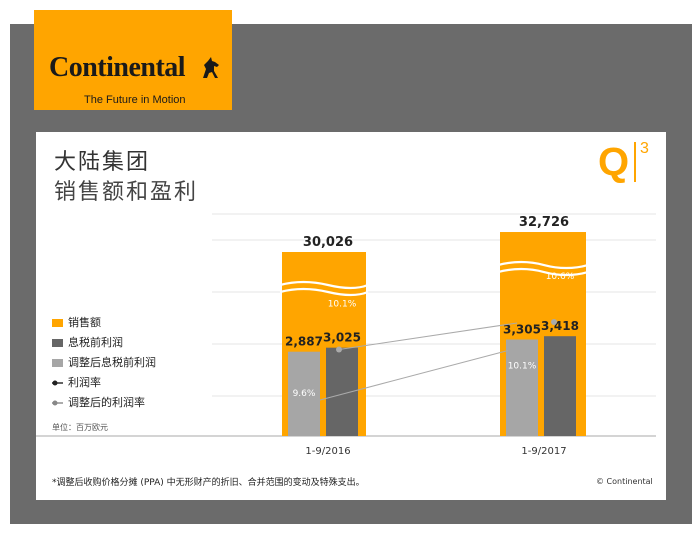 Image resolution: width=700 pixels, height=536 pixels. What do you see at coordinates (80, 427) in the screenshot?
I see `unit-label: 单位：百万欧元` at bounding box center [80, 427].